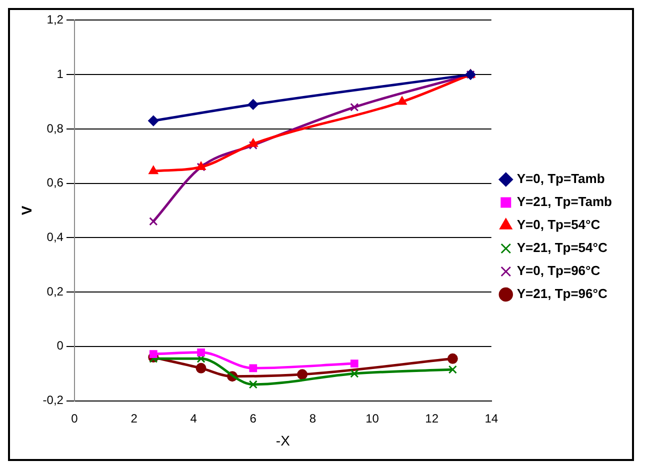  Describe the element at coordinates (55, 19) in the screenshot. I see `y-tick-label: 1,2` at that location.